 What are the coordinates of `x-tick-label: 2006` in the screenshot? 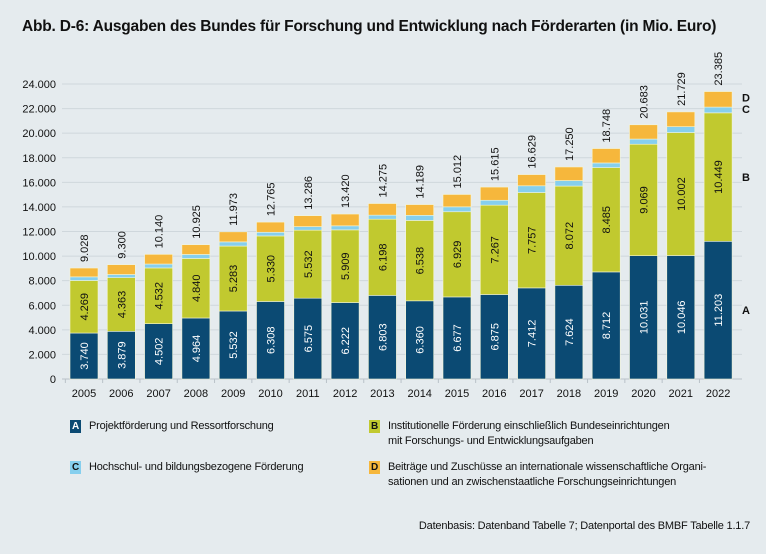 It's located at (121, 394).